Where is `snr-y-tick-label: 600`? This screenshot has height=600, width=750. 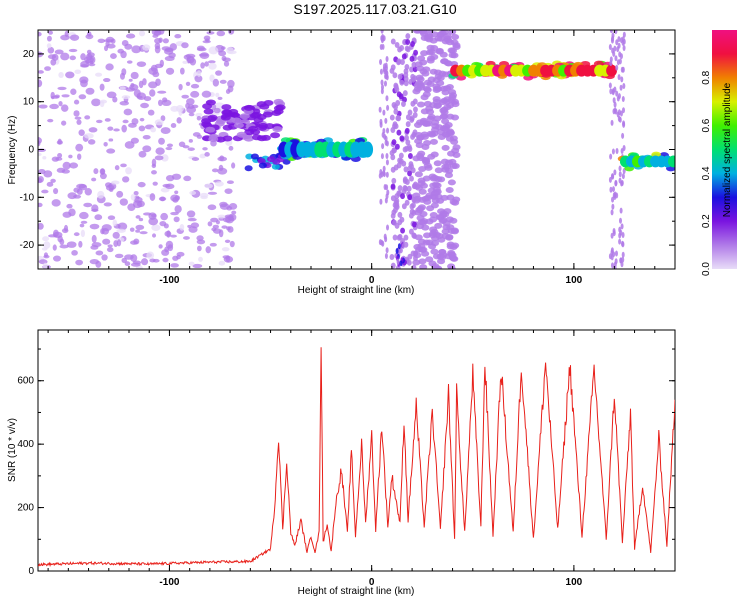 snr-y-tick-label: 600 is located at coordinates (25, 381).